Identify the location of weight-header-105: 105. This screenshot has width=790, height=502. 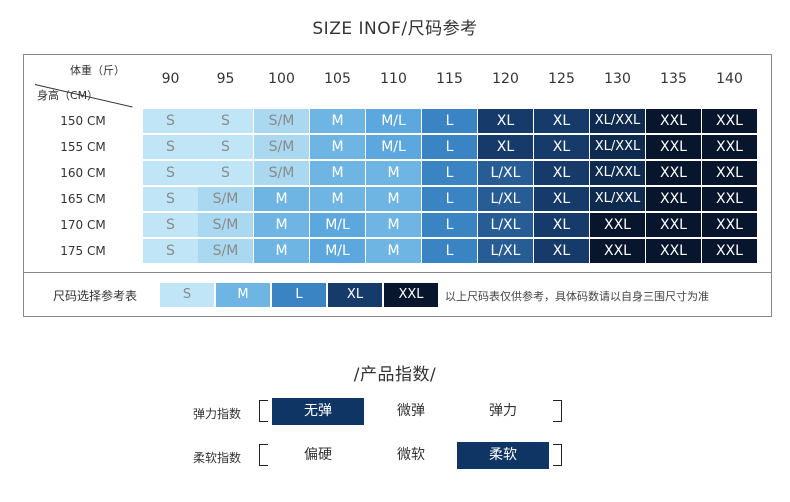
(337, 79).